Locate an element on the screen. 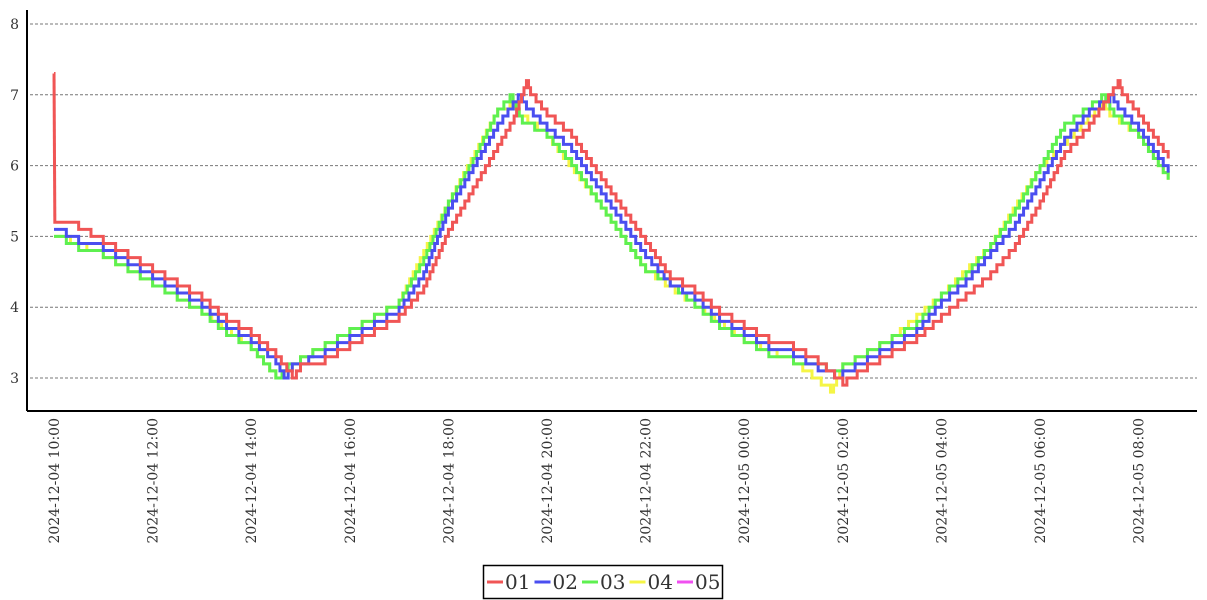  legend: 01 02 03 04 05 is located at coordinates (603, 582).